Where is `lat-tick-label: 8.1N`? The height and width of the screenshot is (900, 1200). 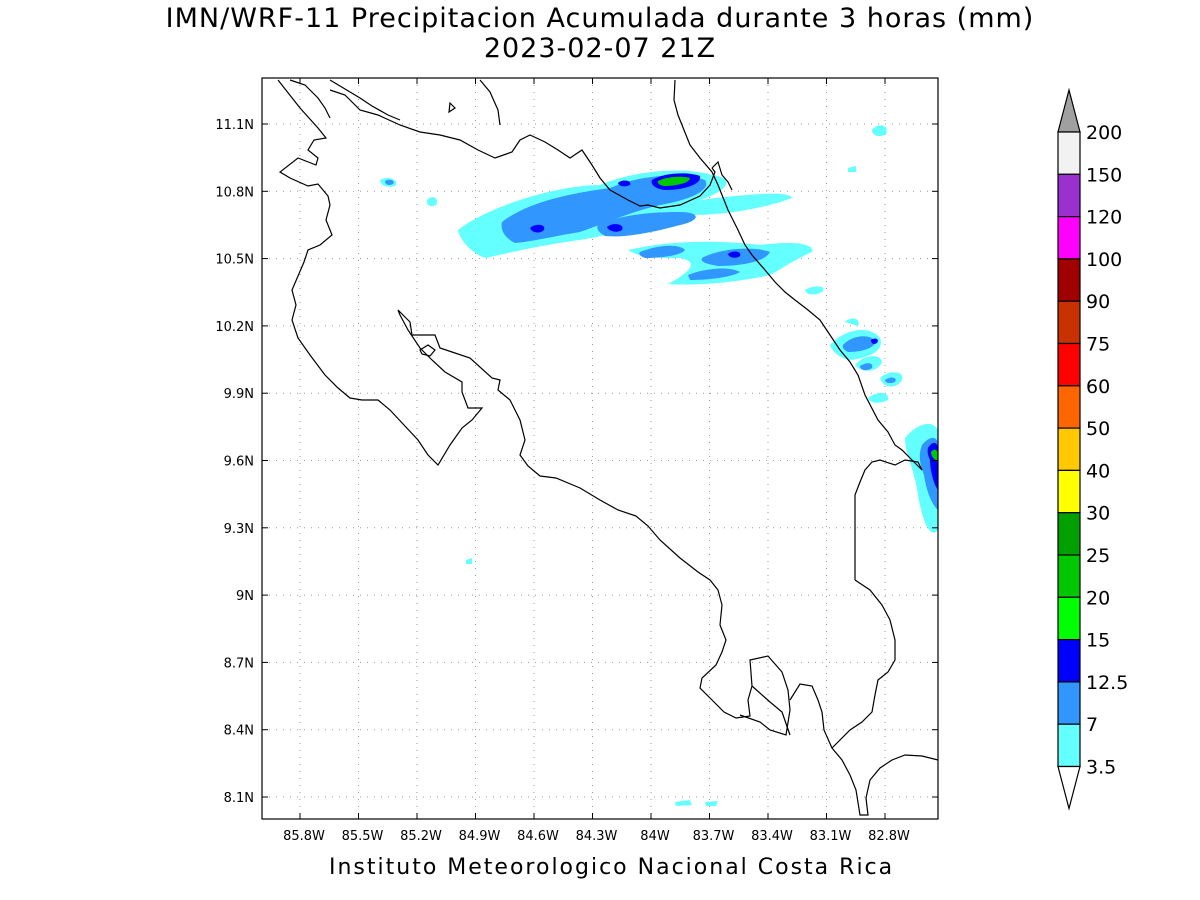
lat-tick-label: 8.1N is located at coordinates (239, 798).